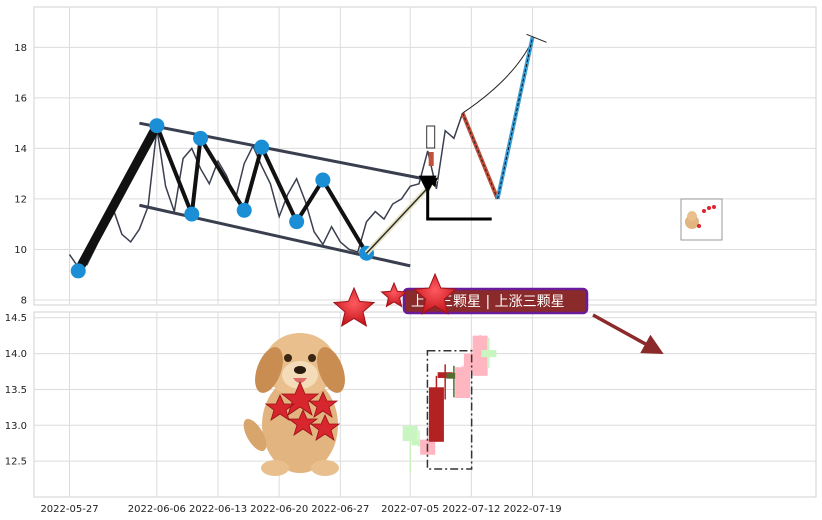  Describe the element at coordinates (16, 426) in the screenshot. I see `bottom-y-tick-label: 13.0` at that location.